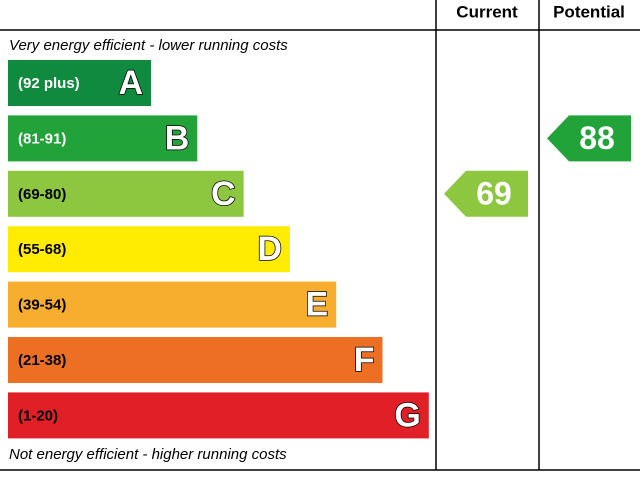  I want to click on band-range: (55-68), so click(42, 249).